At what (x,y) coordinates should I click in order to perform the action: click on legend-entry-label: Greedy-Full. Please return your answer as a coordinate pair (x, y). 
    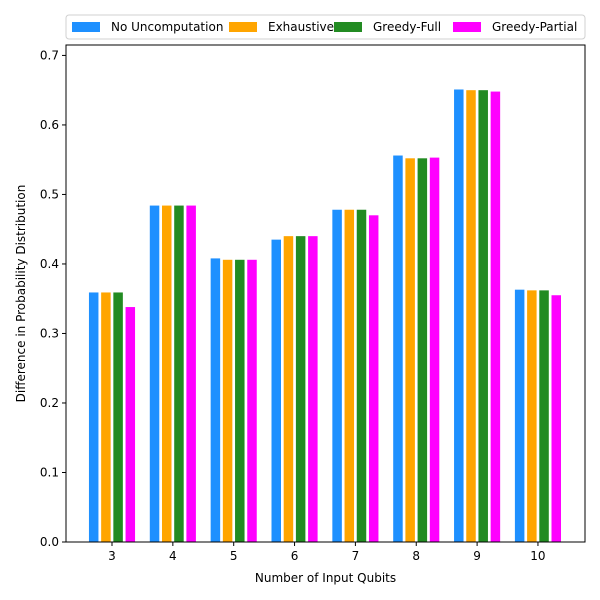
    Looking at the image, I should click on (407, 27).